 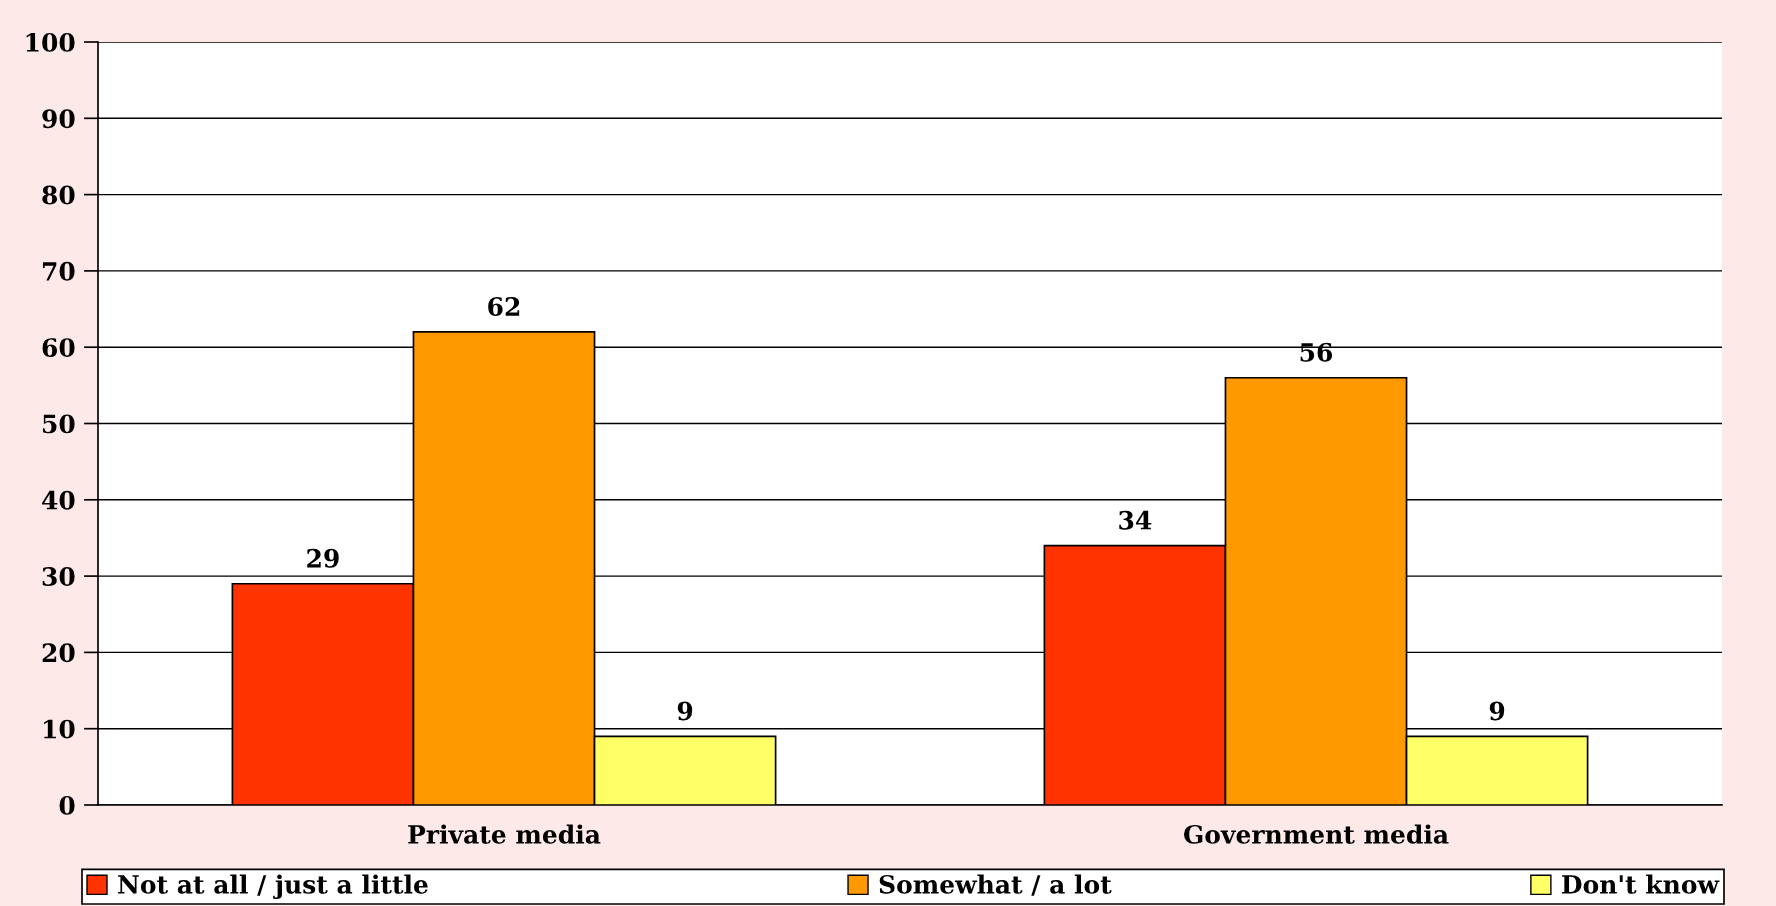 What do you see at coordinates (323, 558) in the screenshot?
I see `data-label: 29` at bounding box center [323, 558].